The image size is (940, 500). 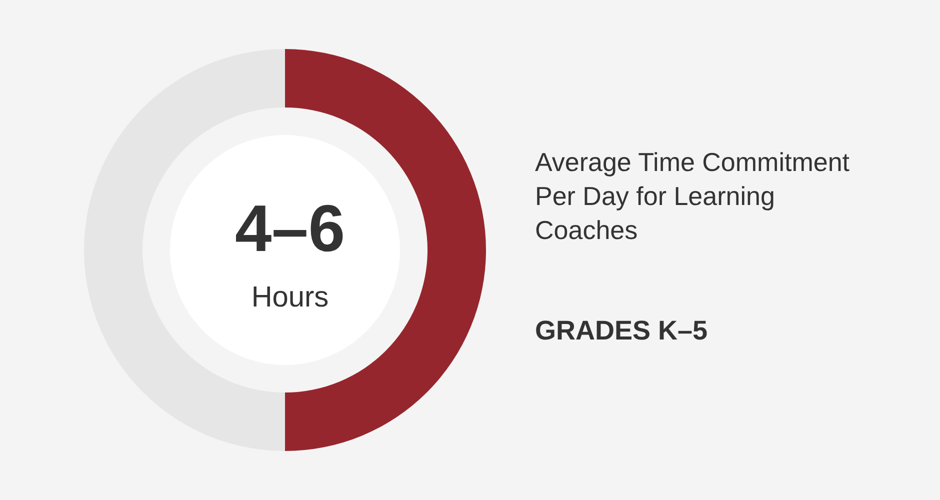 What do you see at coordinates (290, 298) in the screenshot?
I see `text: Hours` at bounding box center [290, 298].